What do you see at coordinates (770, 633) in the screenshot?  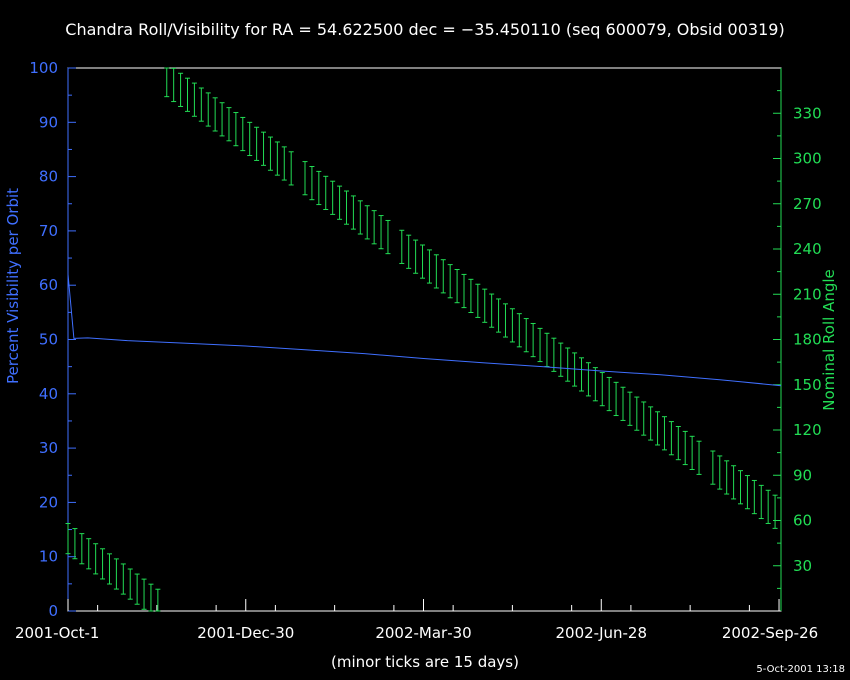 I see `x-tick-label: 2002‑Sep‑26` at bounding box center [770, 633].